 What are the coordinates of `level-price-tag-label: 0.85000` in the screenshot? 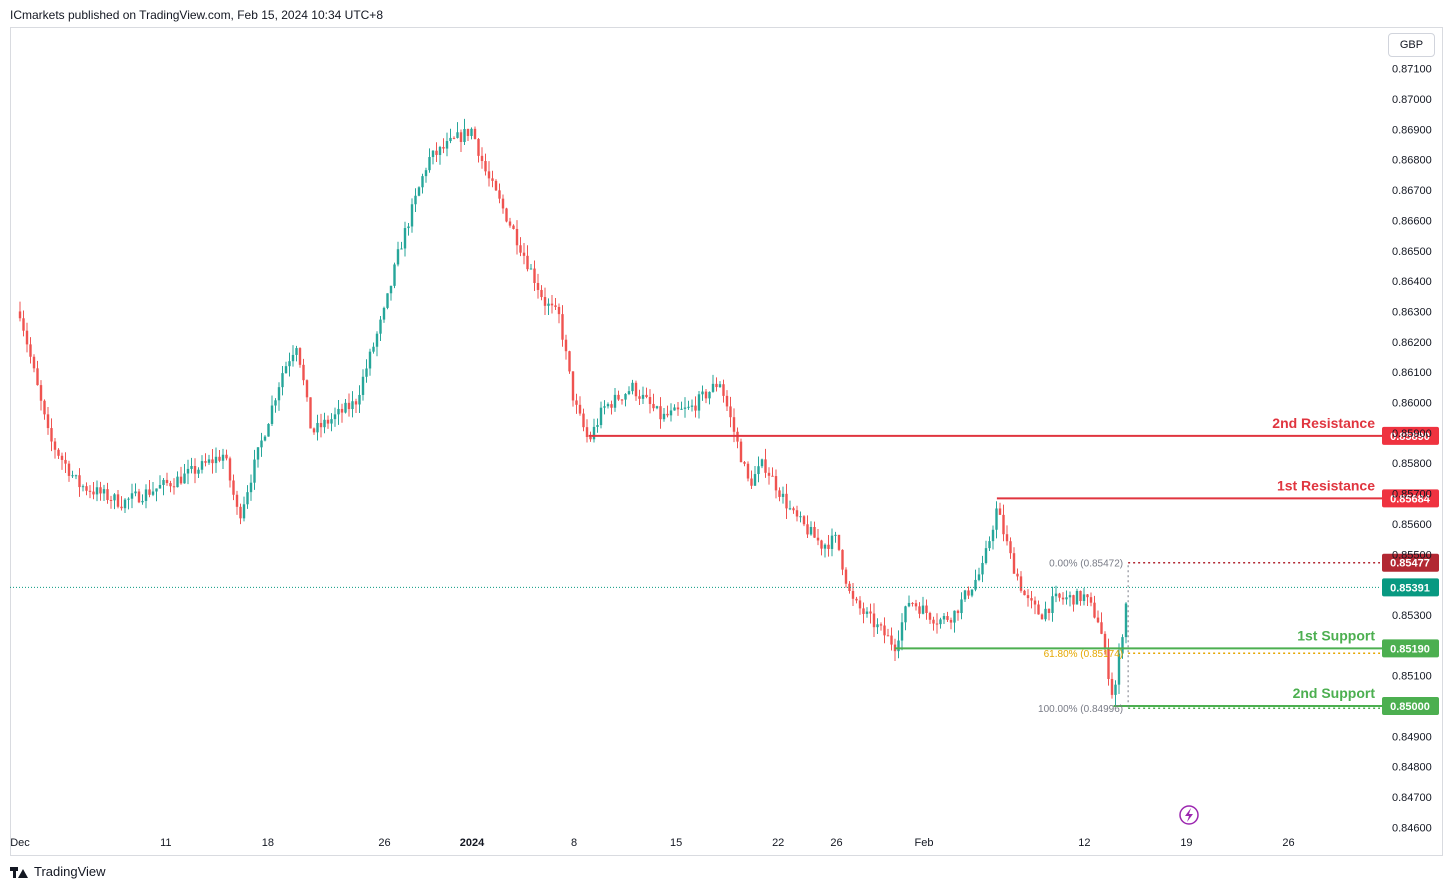 It's located at (1410, 707).